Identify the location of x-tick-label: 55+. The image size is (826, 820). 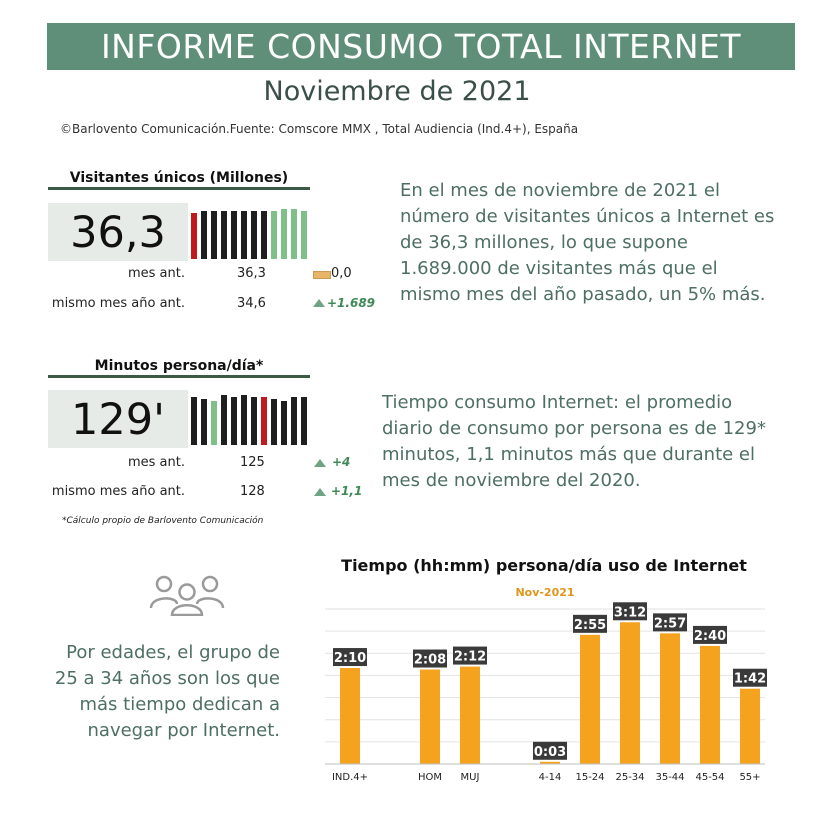
(749, 777).